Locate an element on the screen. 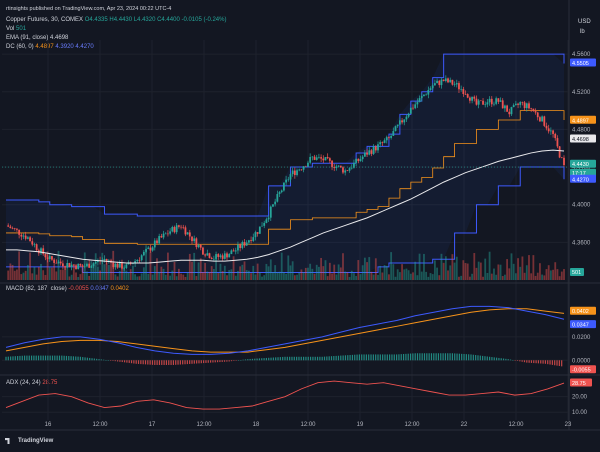 The height and width of the screenshot is (452, 600). price-label-badge is located at coordinates (583, 172).